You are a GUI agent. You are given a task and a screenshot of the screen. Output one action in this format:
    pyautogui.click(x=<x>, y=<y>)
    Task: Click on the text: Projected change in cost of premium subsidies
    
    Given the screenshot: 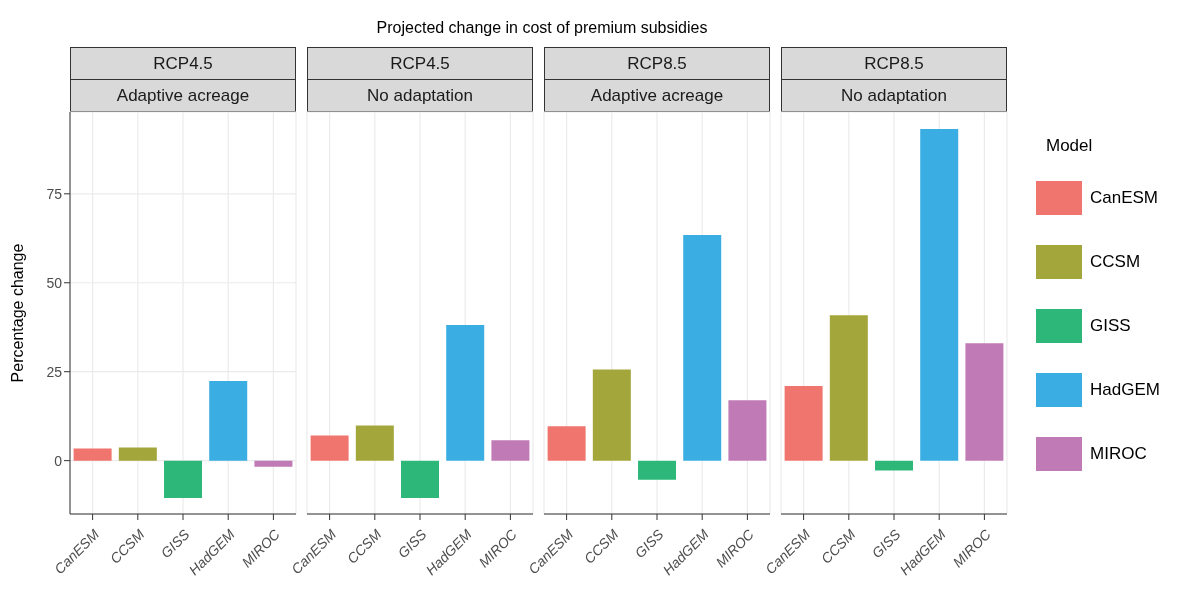 What is the action you would take?
    pyautogui.click(x=542, y=28)
    